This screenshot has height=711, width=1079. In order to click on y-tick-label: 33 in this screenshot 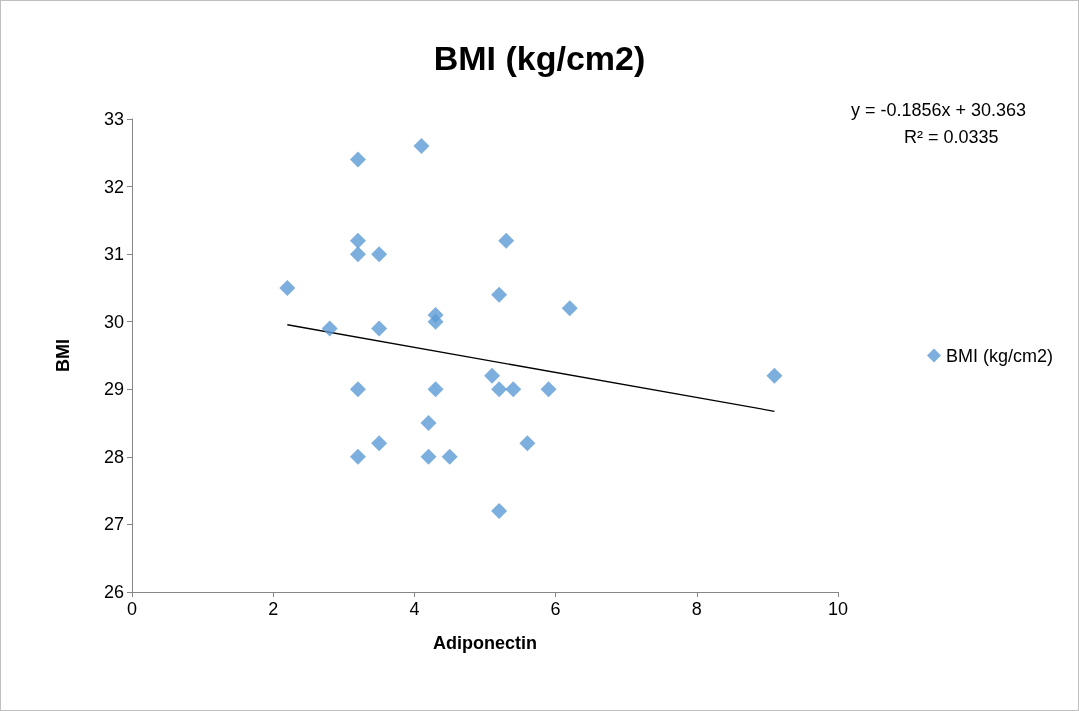, I will do `click(113, 119)`.